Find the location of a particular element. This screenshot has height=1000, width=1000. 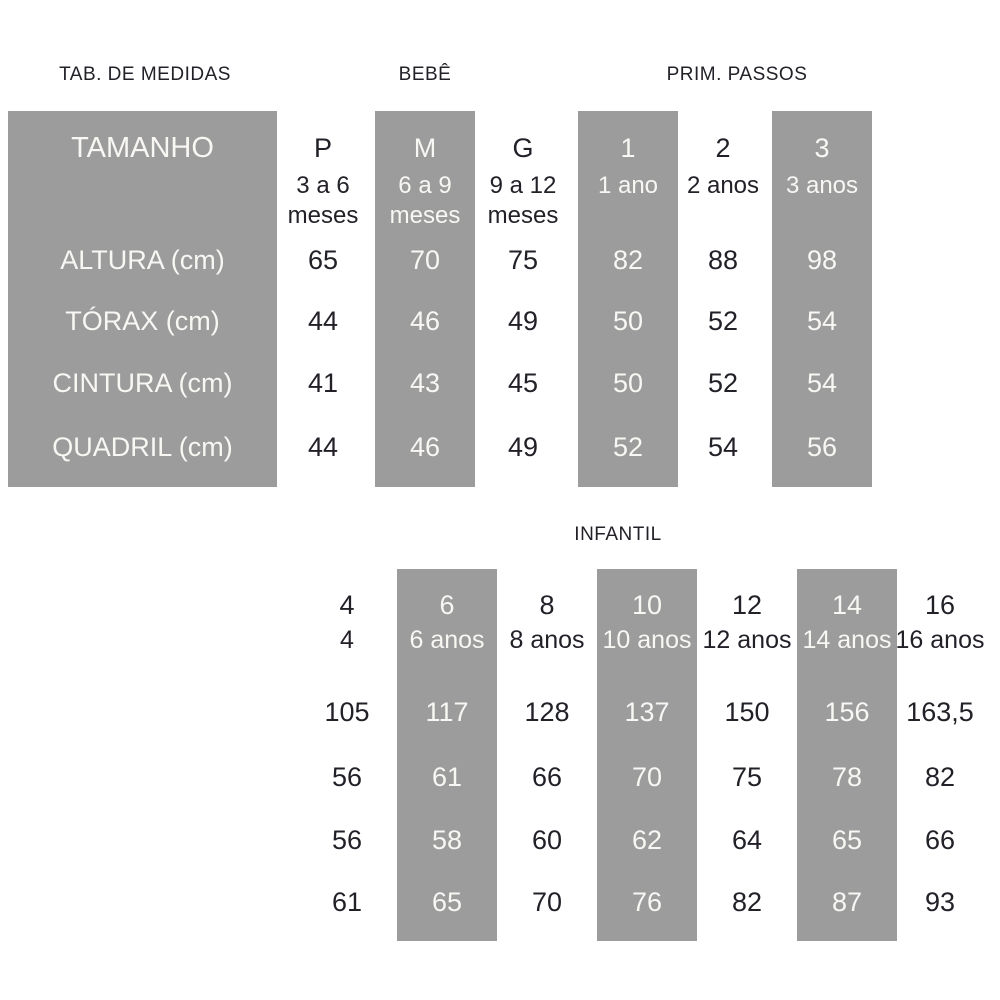

value-cell: 87 is located at coordinates (847, 902).